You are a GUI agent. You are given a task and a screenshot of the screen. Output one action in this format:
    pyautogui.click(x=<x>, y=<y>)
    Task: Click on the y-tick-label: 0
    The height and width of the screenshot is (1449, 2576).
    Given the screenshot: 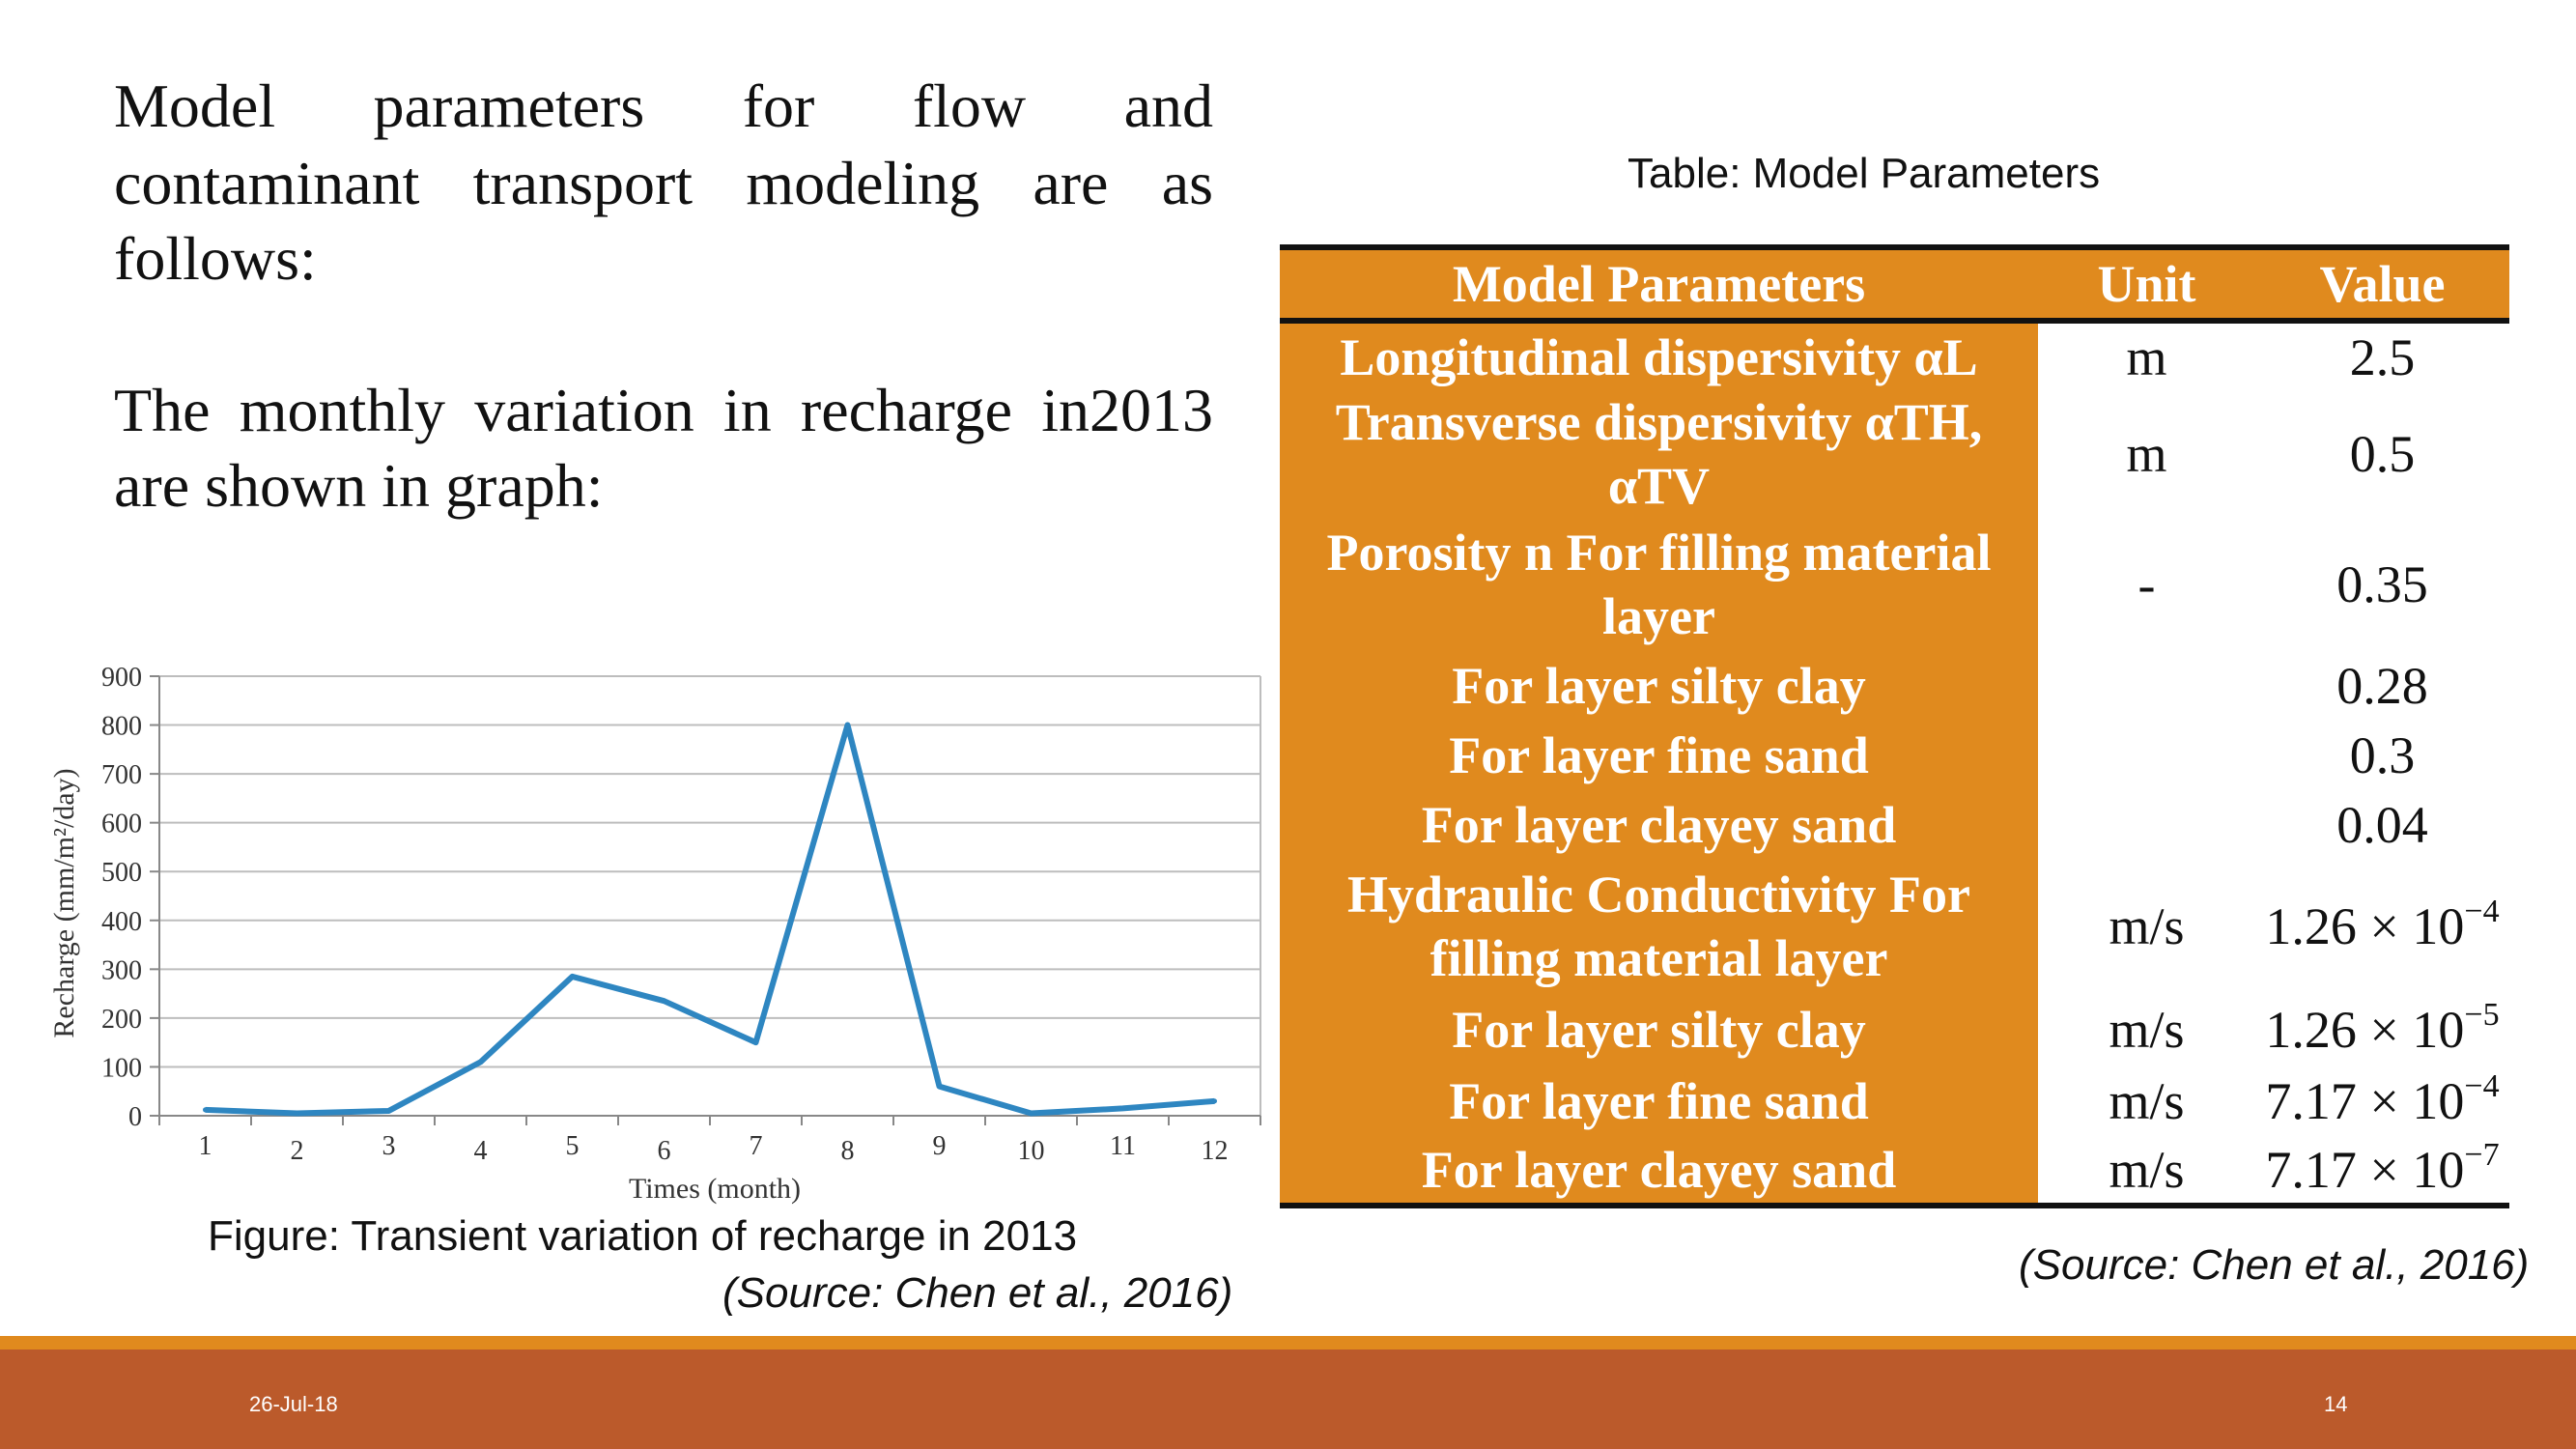 What is the action you would take?
    pyautogui.click(x=135, y=1117)
    